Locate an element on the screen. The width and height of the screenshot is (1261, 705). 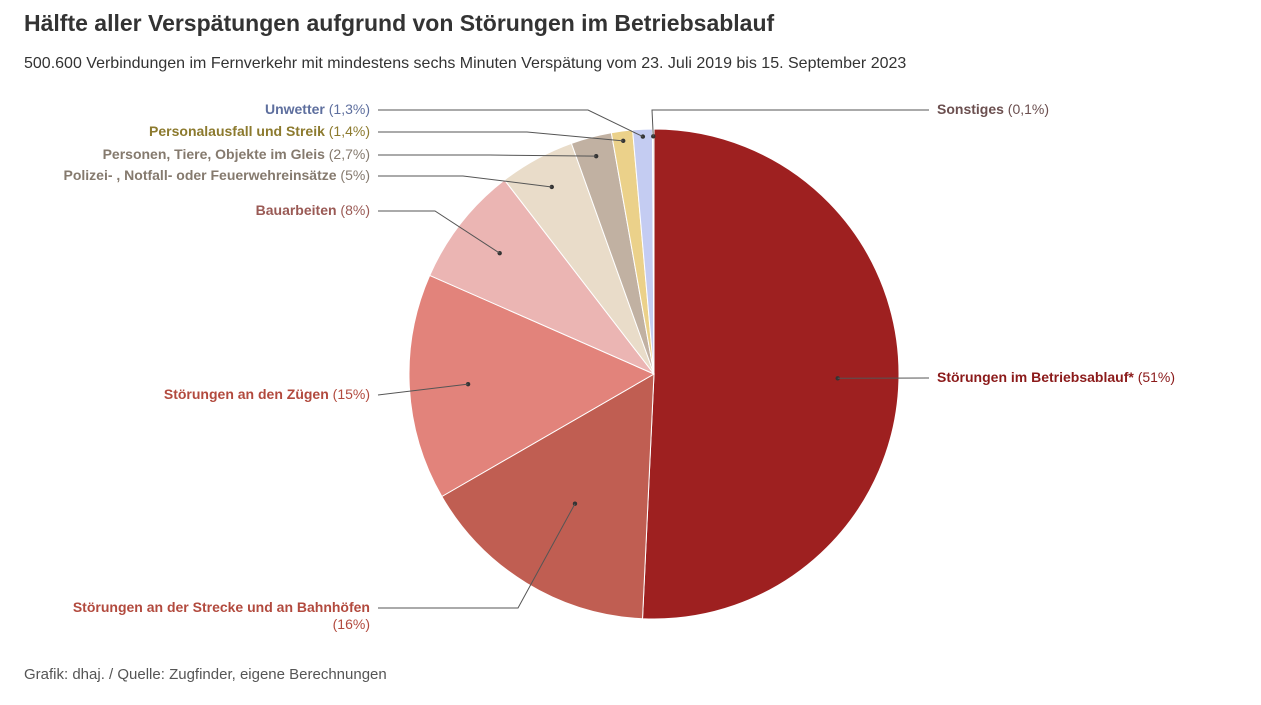
slice-label-bauarbeiten: Bauarbeiten (8%) is located at coordinates (313, 210).